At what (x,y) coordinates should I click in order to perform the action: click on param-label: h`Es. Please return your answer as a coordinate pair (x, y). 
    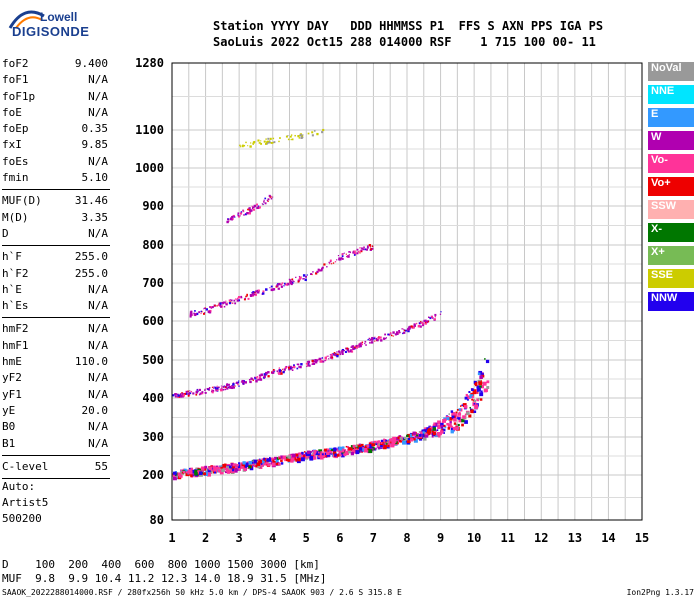
    Looking at the image, I should click on (15, 306).